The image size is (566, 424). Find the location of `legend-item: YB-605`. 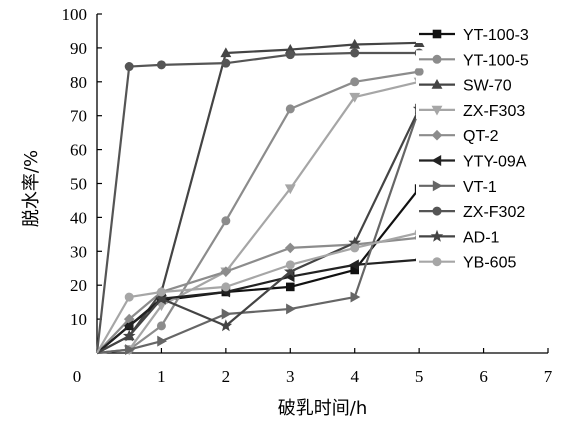

legend-item: YB-605 is located at coordinates (485, 262).